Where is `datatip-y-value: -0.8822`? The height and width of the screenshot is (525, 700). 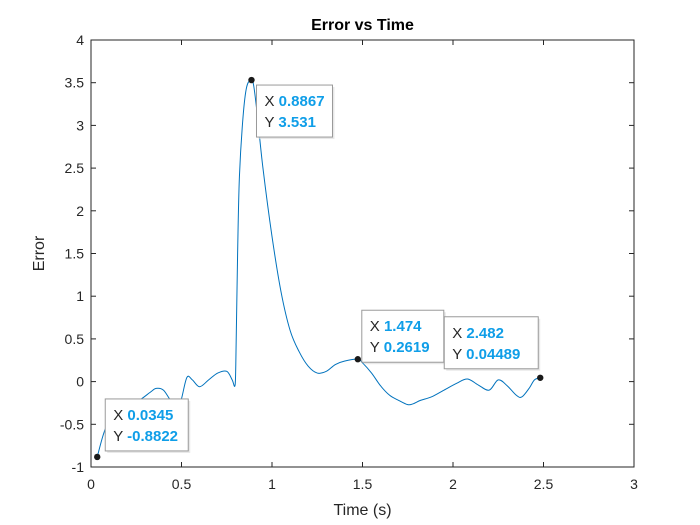 datatip-y-value: -0.8822 is located at coordinates (152, 436).